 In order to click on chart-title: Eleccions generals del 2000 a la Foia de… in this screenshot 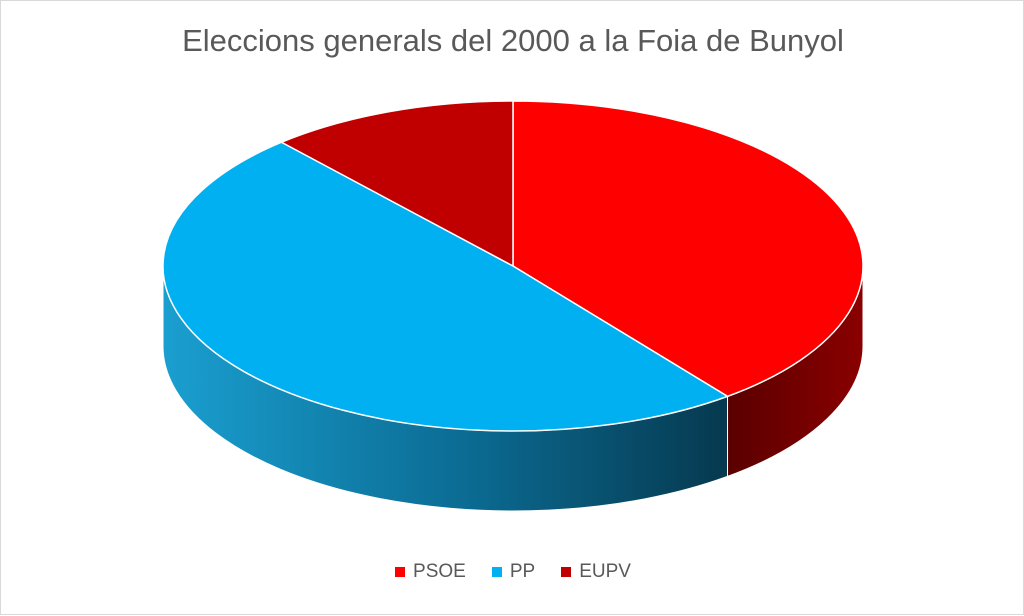, I will do `click(513, 40)`.